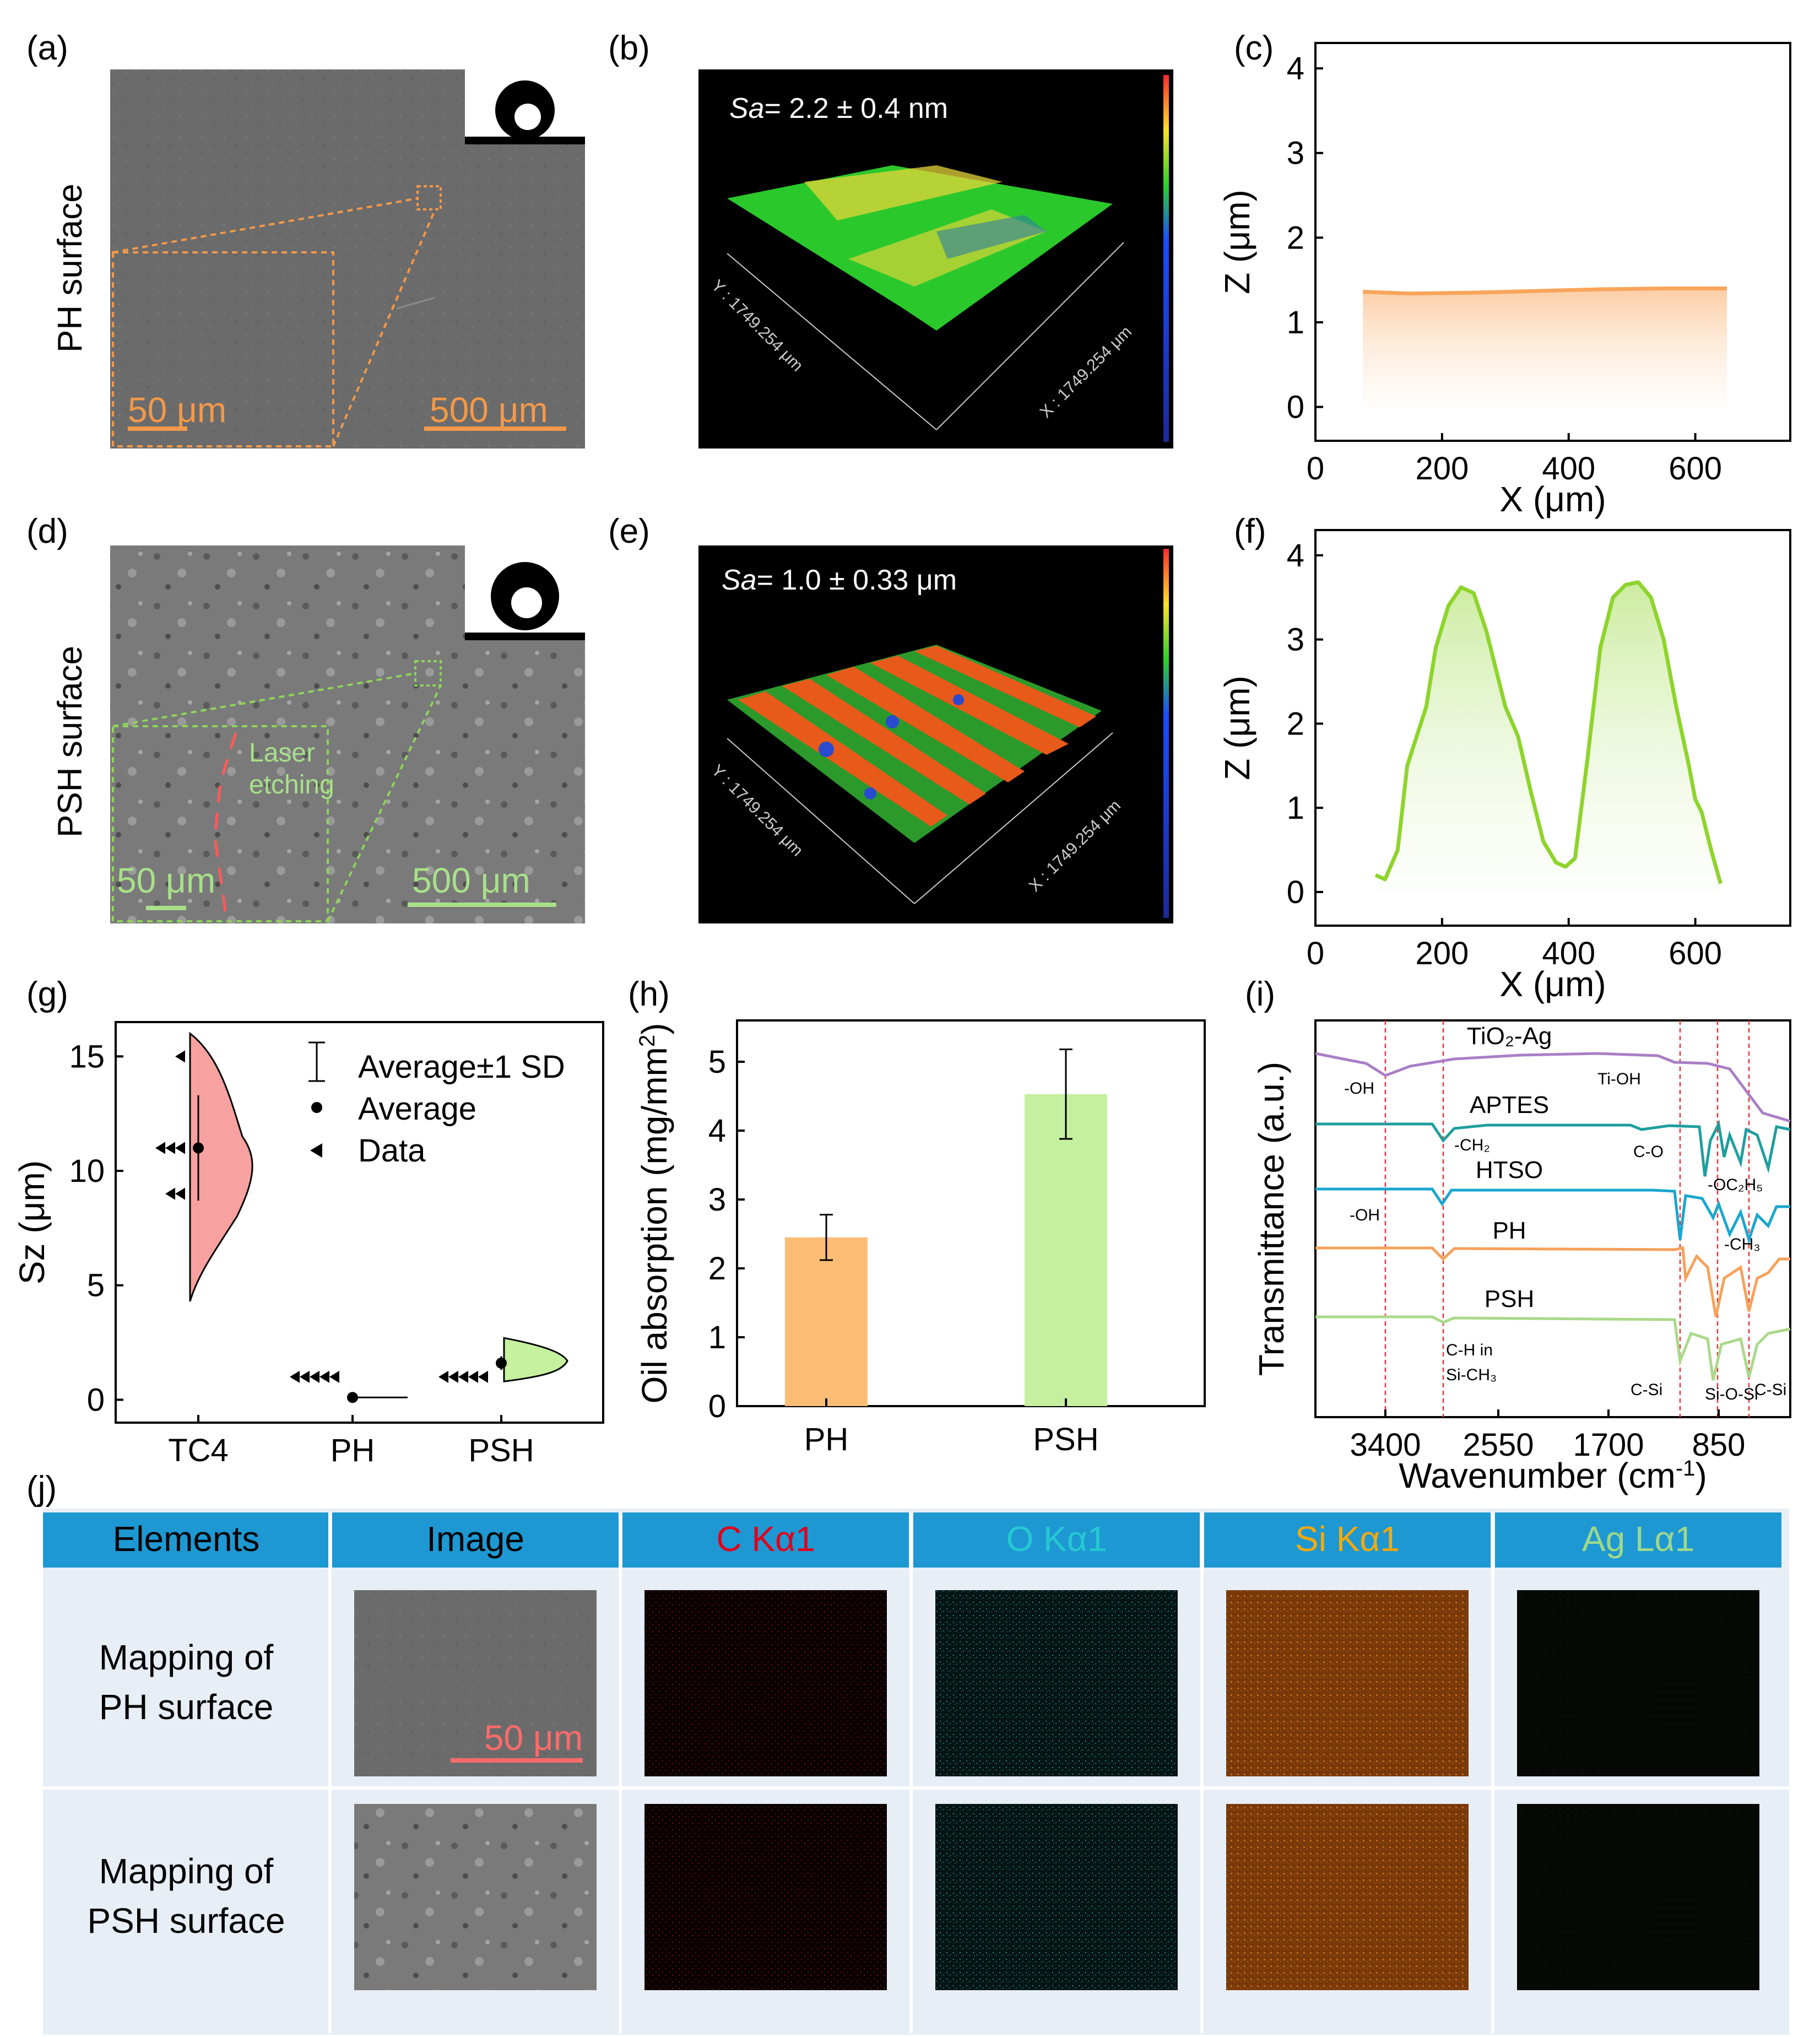 The height and width of the screenshot is (2037, 1820). I want to click on panel-label-j: (j), so click(41, 1488).